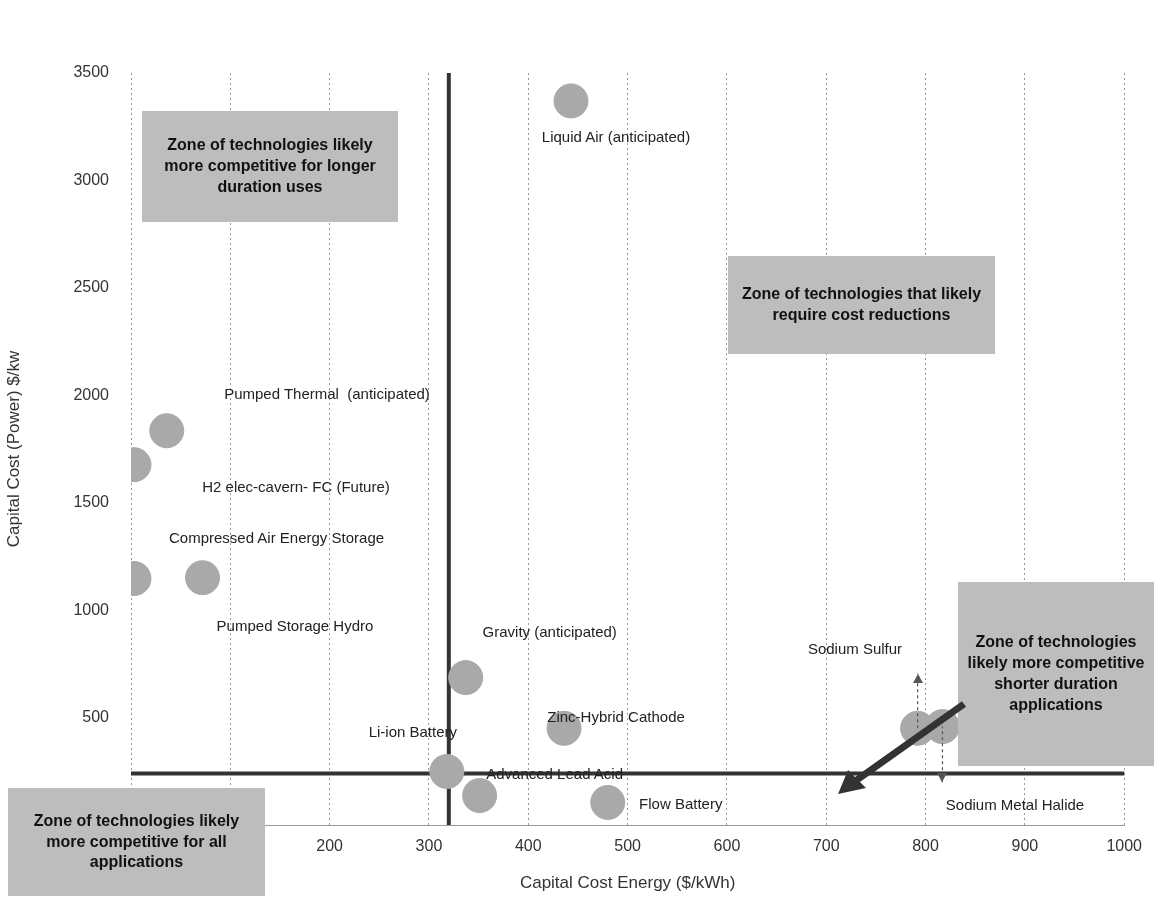  What do you see at coordinates (327, 393) in the screenshot?
I see `annotation: Pumped Thermal (anticipated)` at bounding box center [327, 393].